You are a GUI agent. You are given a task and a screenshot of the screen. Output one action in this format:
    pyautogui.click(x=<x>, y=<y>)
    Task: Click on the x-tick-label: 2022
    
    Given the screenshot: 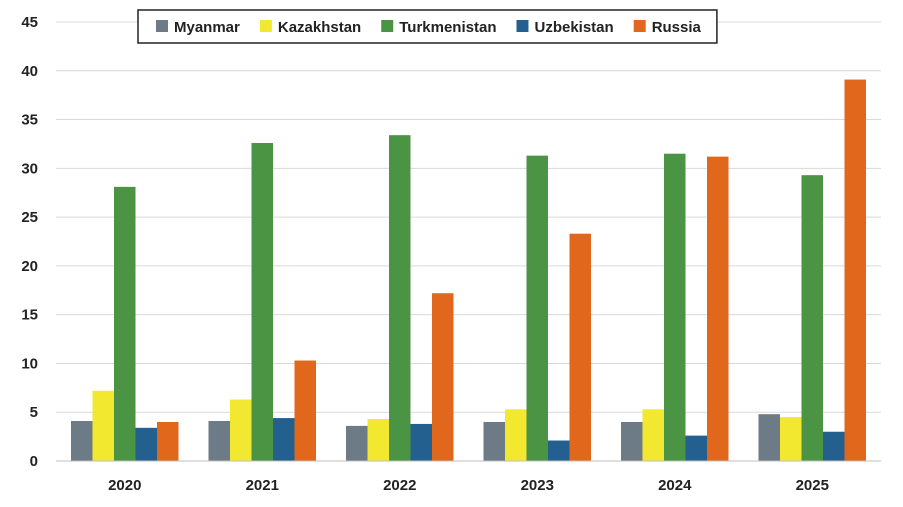 What is the action you would take?
    pyautogui.click(x=399, y=485)
    